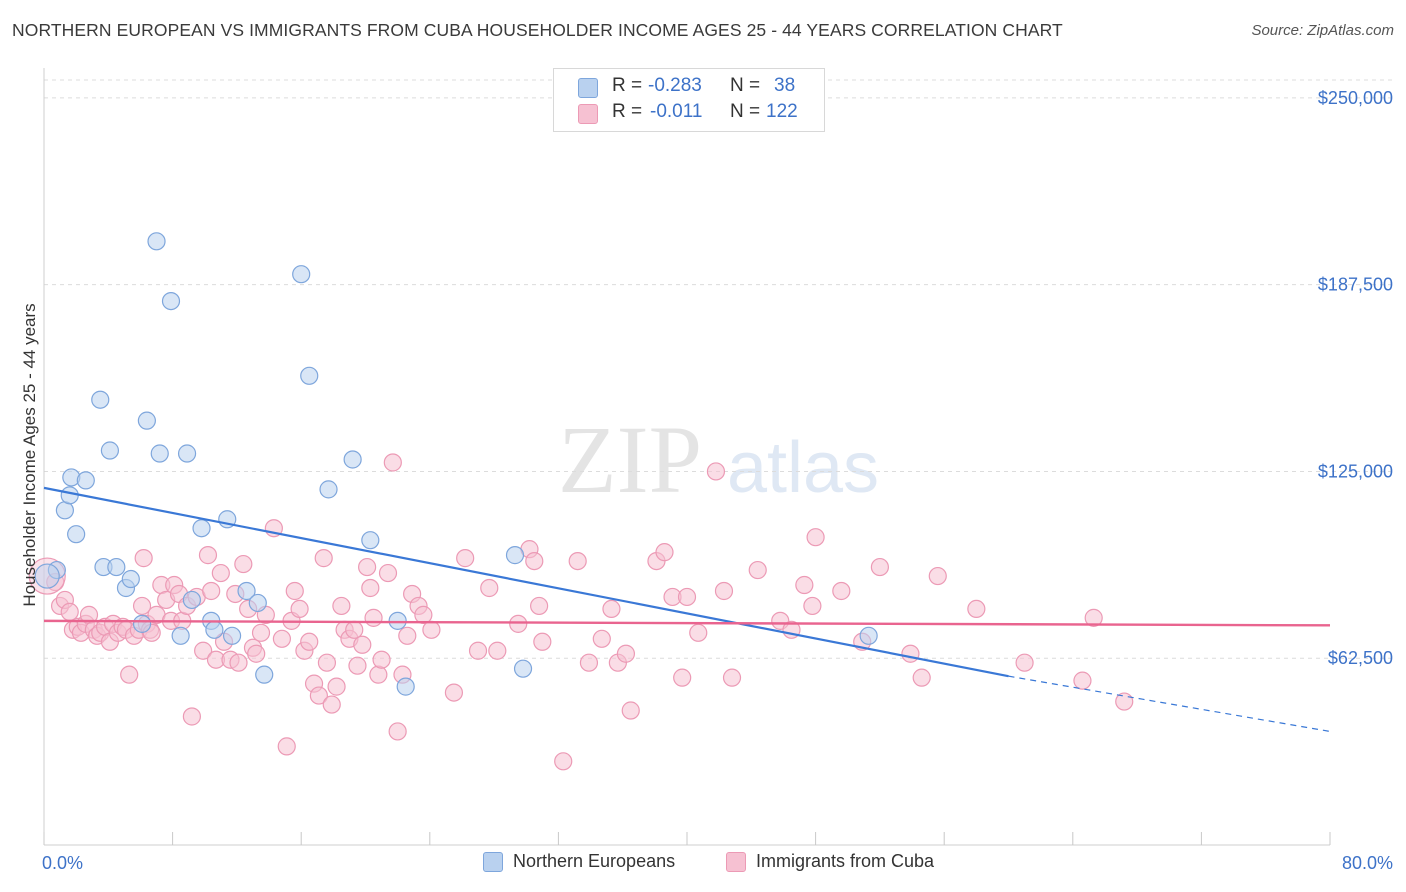 This screenshot has height=892, width=1406. What do you see at coordinates (526, 582) in the screenshot?
I see `northern-european-trend-line` at bounding box center [526, 582].